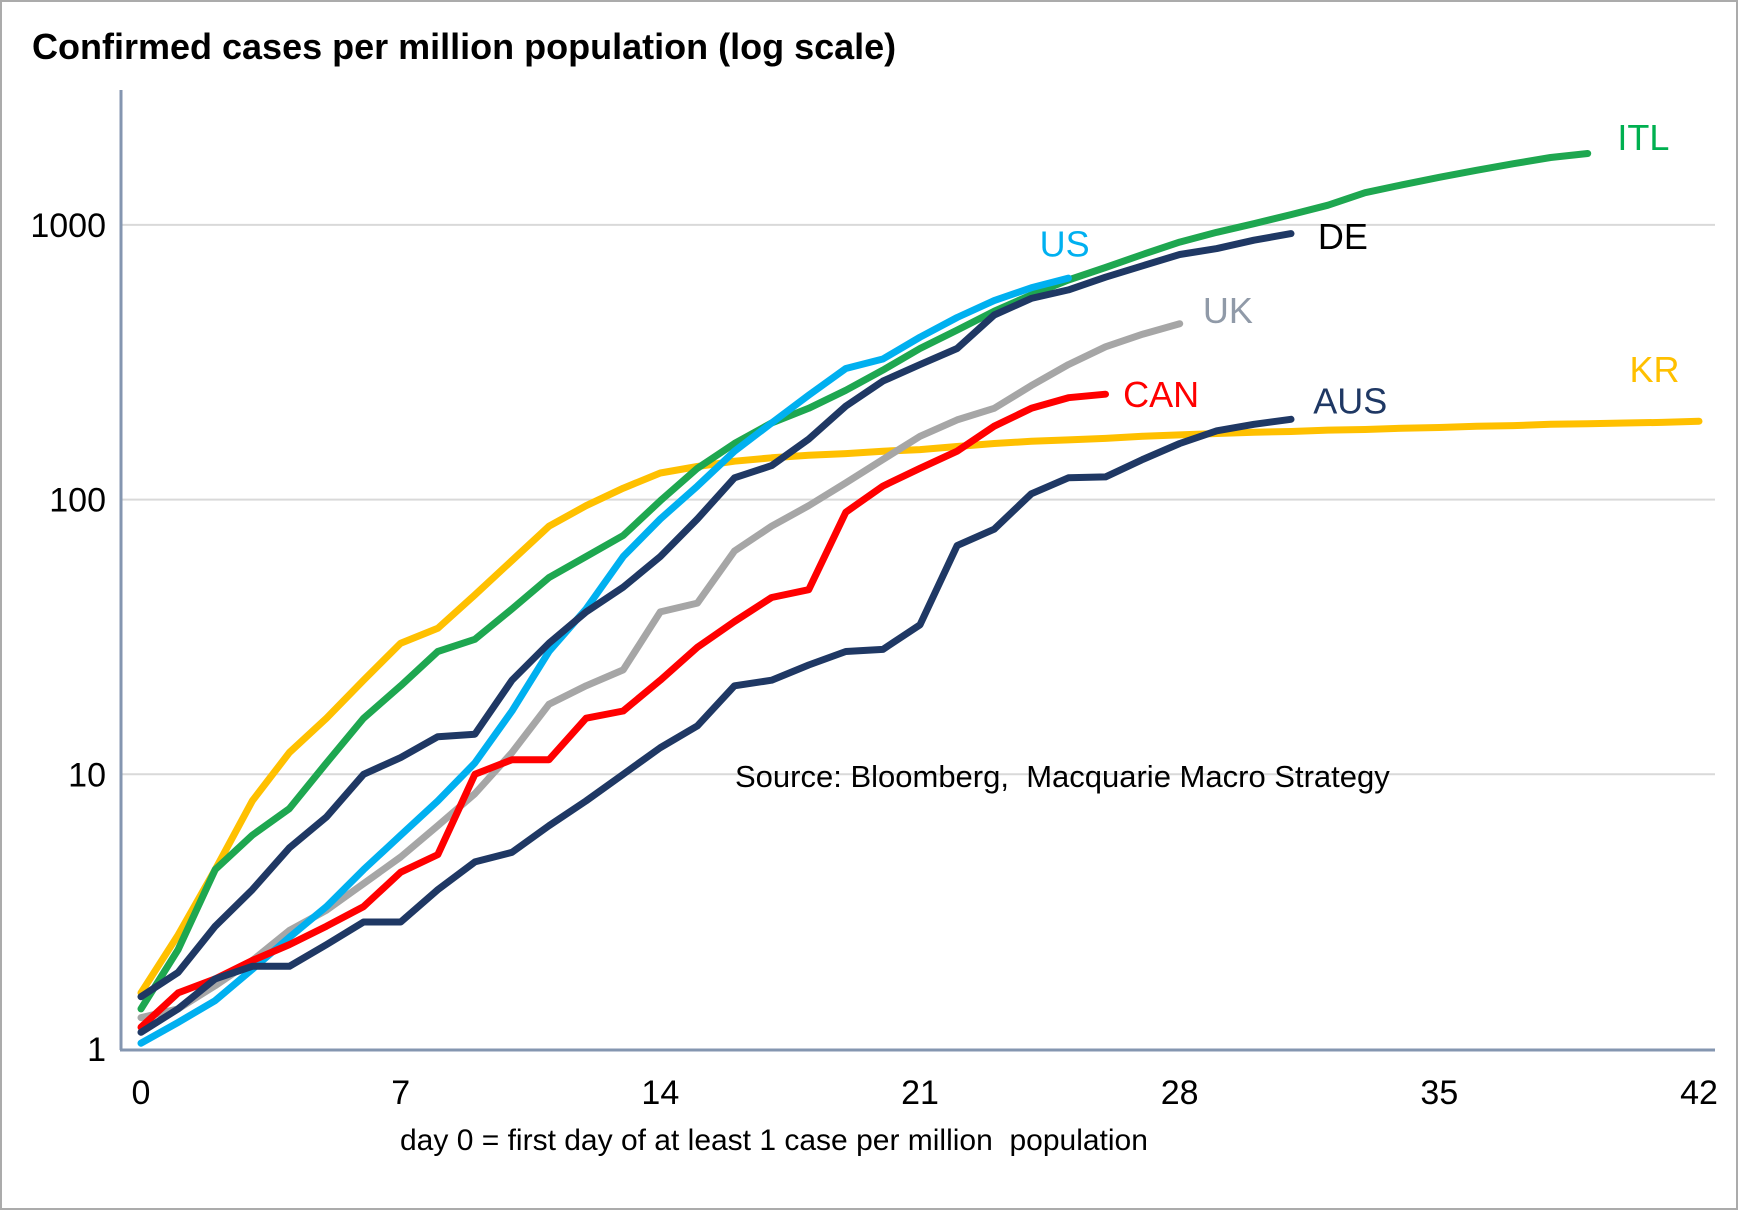  Describe the element at coordinates (141, 1093) in the screenshot. I see `x-tick-label-0: 0` at that location.